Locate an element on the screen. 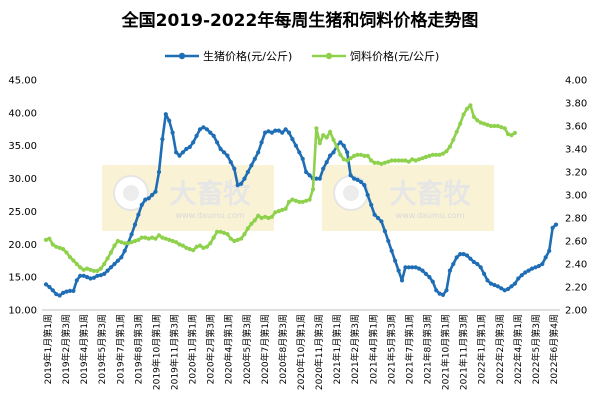  y-right-tick-label: 3.20 is located at coordinates (576, 173).